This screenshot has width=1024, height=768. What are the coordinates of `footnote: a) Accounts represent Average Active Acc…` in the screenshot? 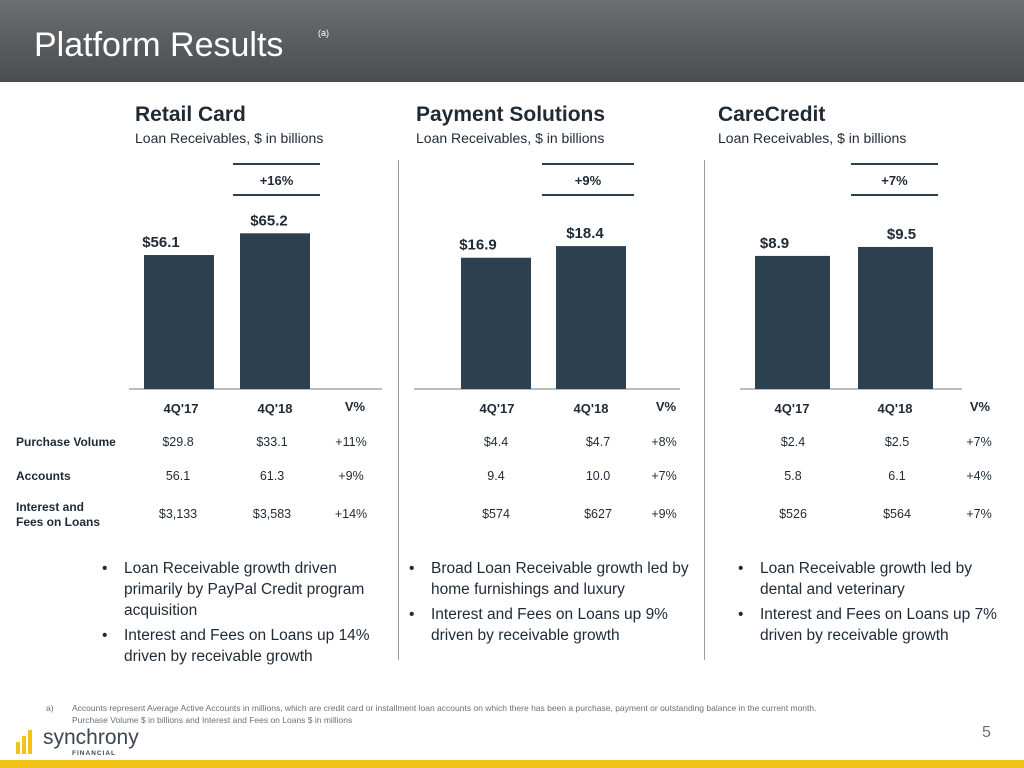 It's located at (511, 714).